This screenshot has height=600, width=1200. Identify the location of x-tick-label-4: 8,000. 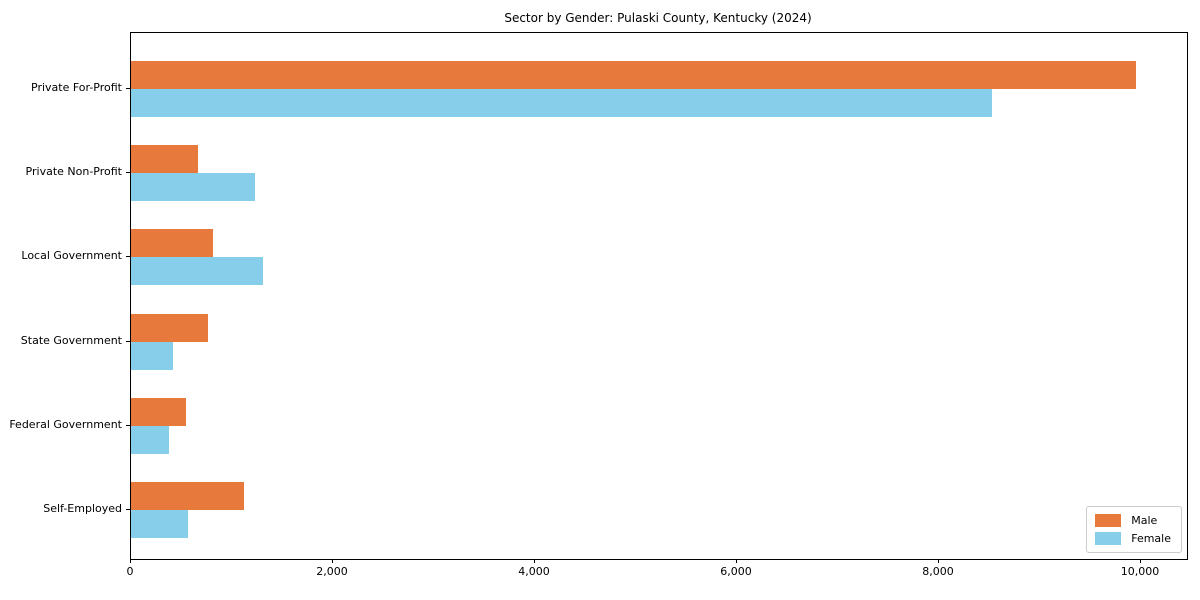
(938, 571).